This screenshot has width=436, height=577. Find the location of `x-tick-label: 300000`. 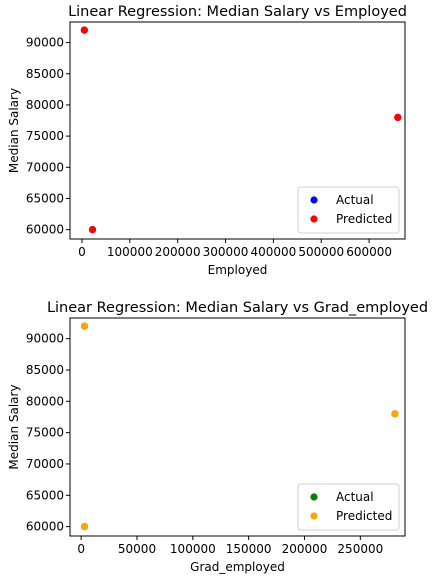

x-tick-label: 300000 is located at coordinates (226, 252).